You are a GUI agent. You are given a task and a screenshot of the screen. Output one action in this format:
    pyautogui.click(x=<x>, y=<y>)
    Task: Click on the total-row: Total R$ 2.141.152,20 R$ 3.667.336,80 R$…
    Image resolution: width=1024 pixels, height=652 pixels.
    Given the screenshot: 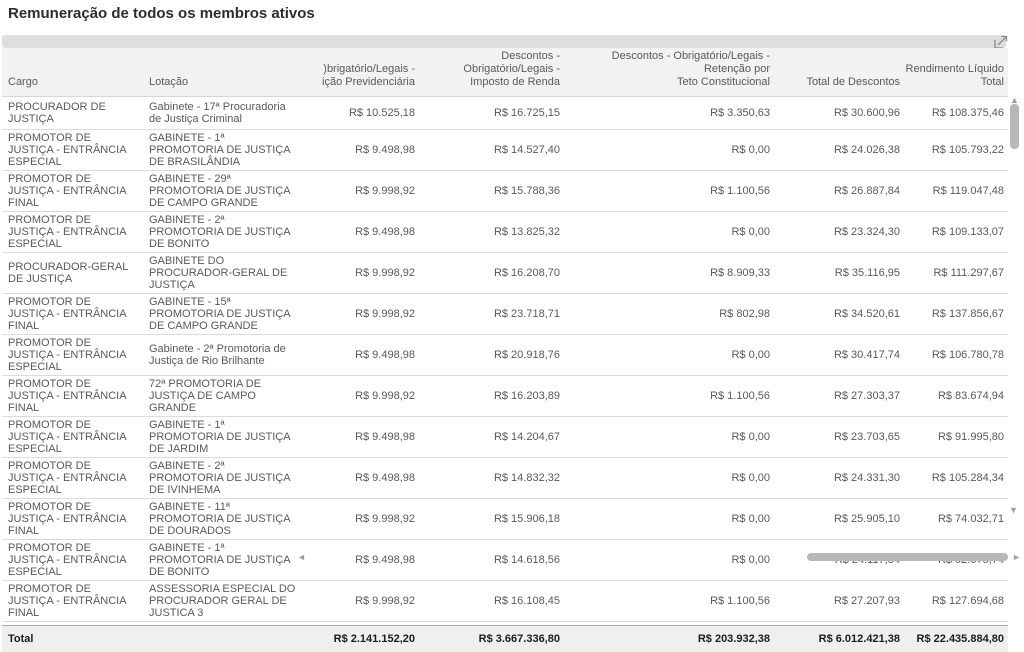 What is the action you would take?
    pyautogui.click(x=505, y=638)
    